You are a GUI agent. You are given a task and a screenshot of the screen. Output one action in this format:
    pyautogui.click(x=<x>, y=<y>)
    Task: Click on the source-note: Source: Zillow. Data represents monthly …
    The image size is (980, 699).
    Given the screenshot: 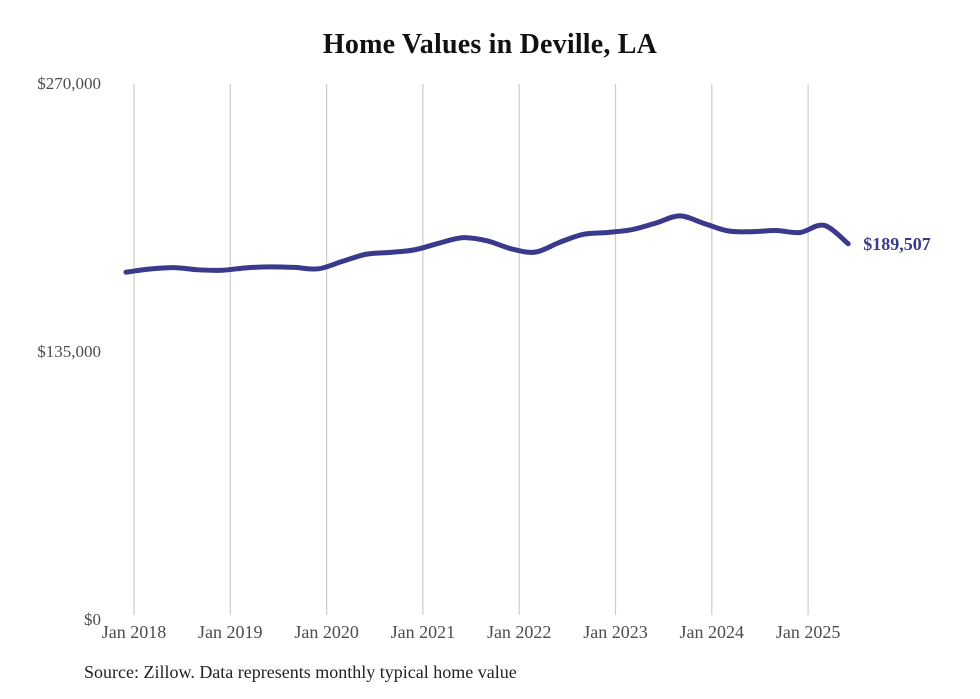 What is the action you would take?
    pyautogui.click(x=300, y=672)
    